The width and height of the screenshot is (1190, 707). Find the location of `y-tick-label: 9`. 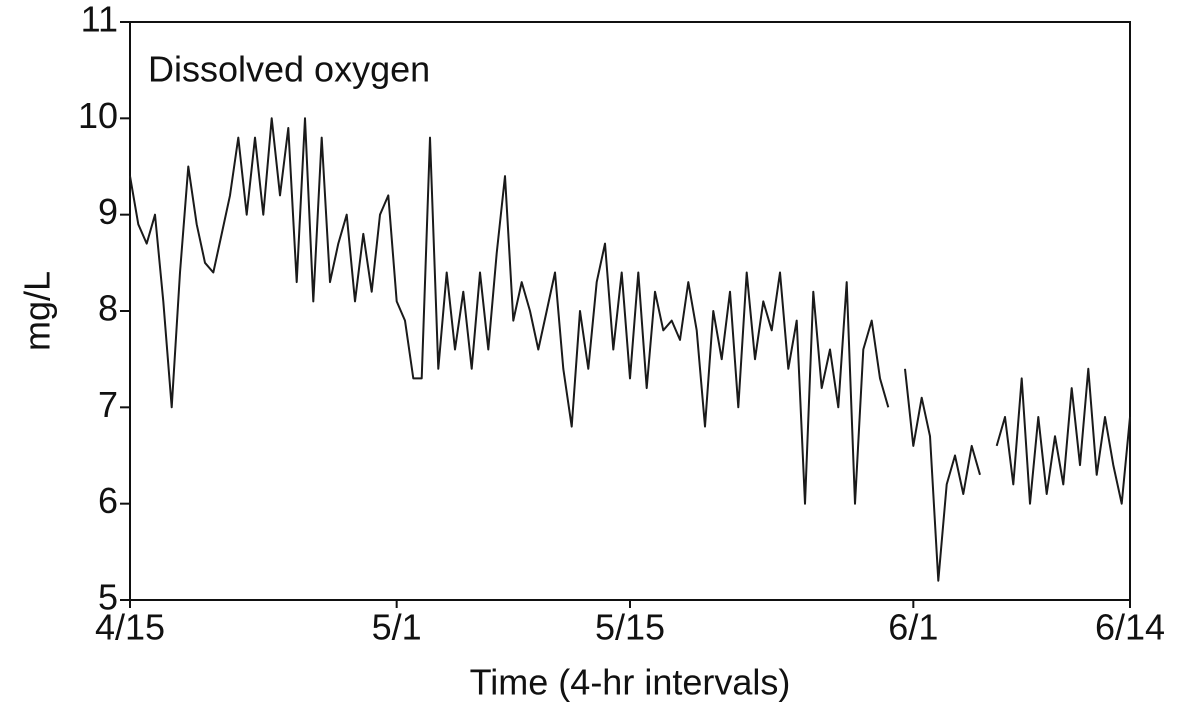

y-tick-label: 9 is located at coordinates (108, 211).